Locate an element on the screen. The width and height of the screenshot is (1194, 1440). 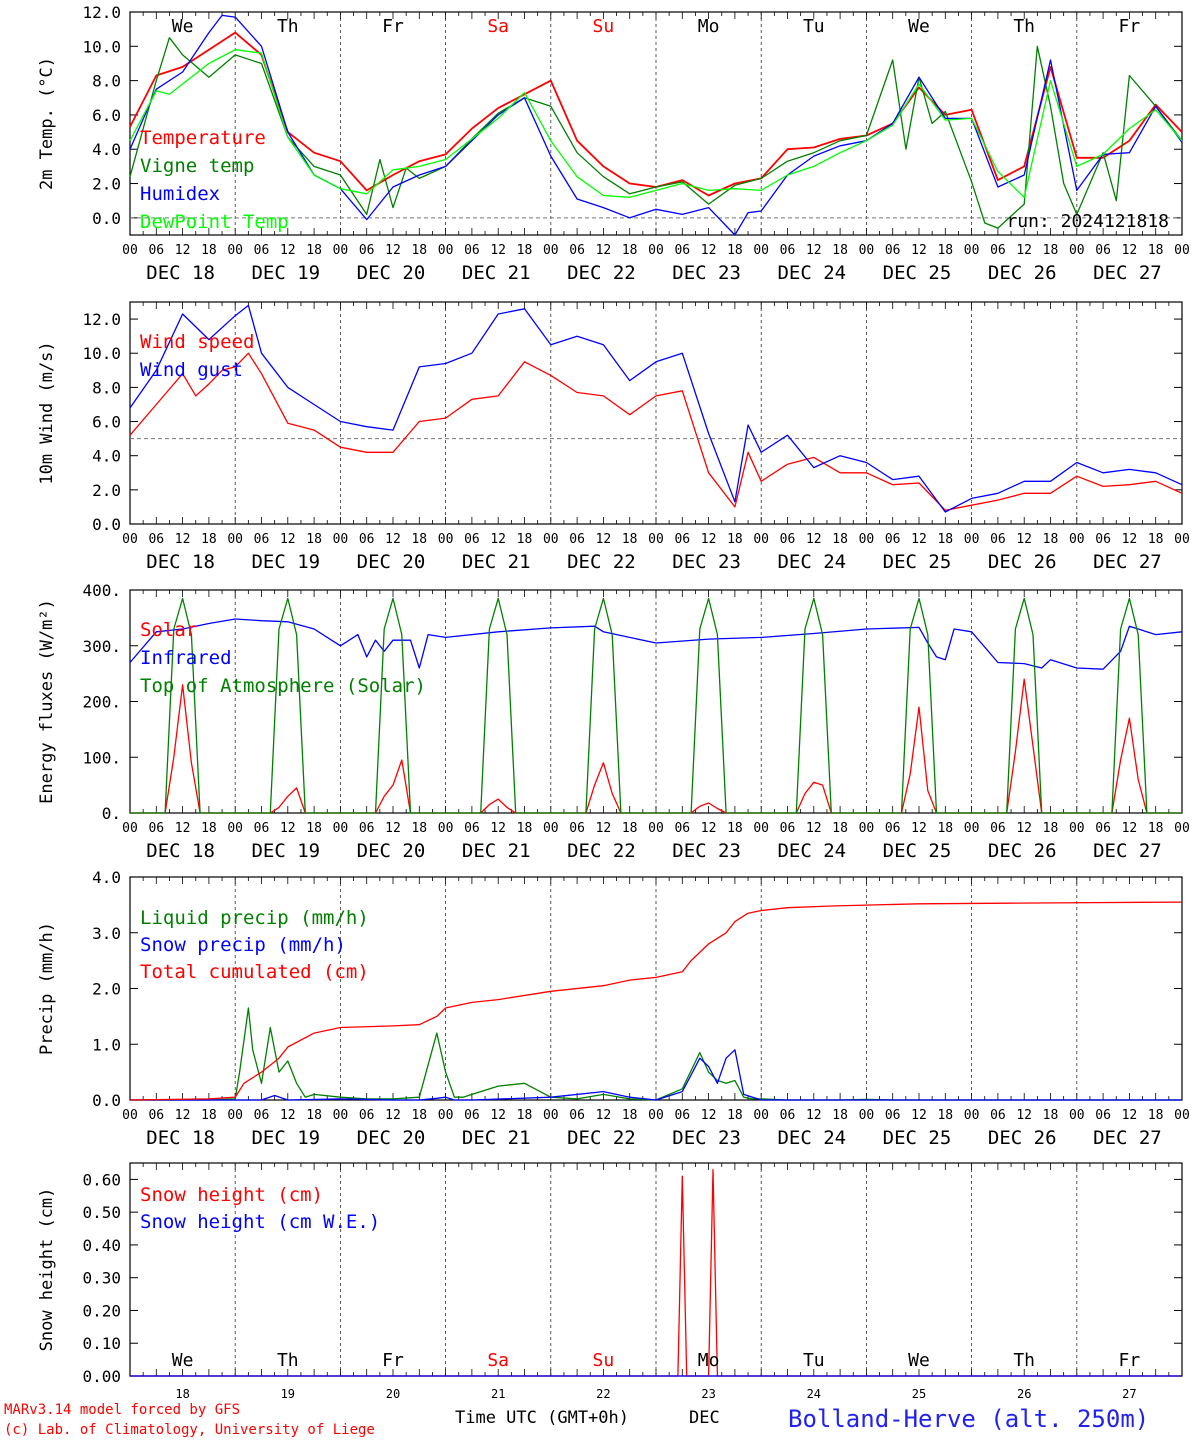
y-tick-label: 0.40 is located at coordinates (101, 1245).